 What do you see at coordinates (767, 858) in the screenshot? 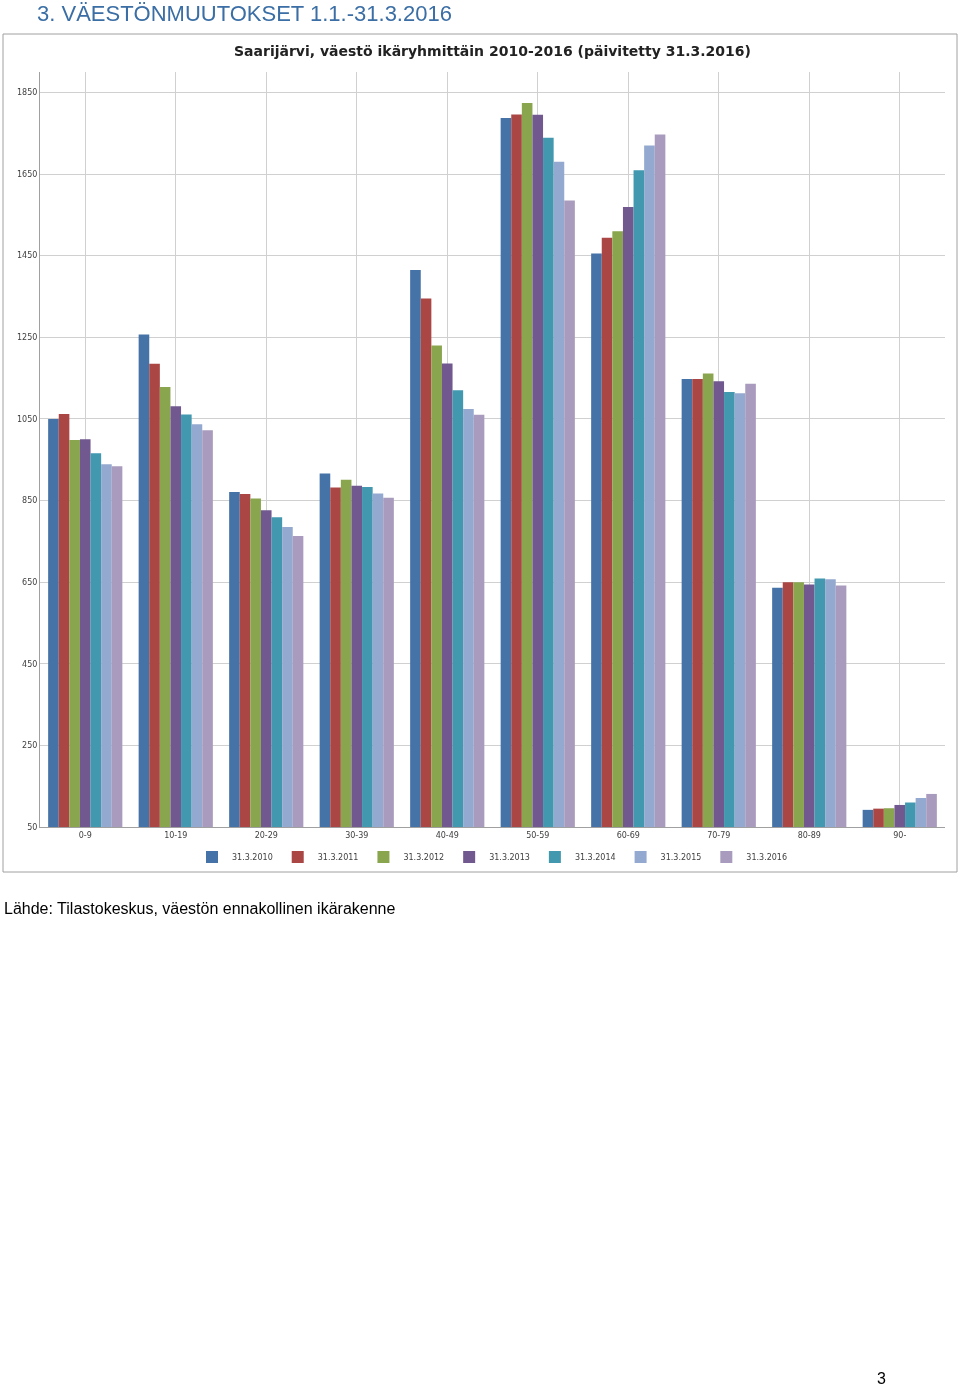
I see `legend-label: 31.3.2016` at bounding box center [767, 858].